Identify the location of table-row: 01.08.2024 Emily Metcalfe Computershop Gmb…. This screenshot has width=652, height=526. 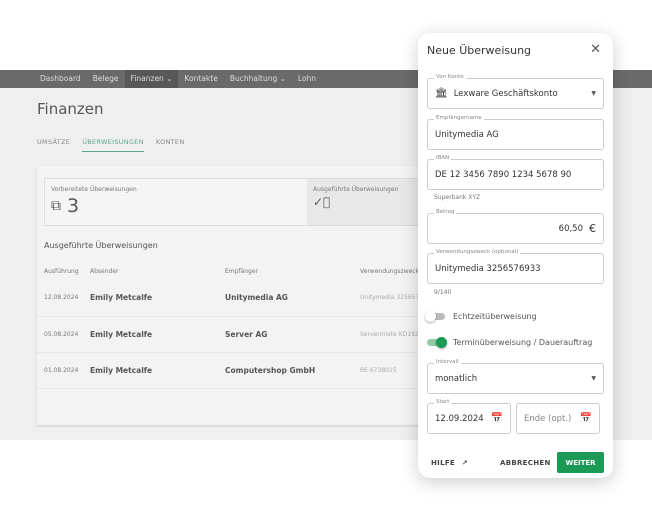
(247, 370).